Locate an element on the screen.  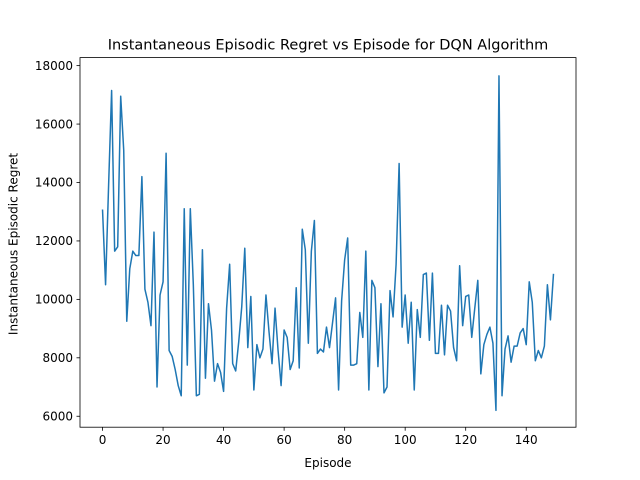
x-tick-label: 0 is located at coordinates (103, 440).